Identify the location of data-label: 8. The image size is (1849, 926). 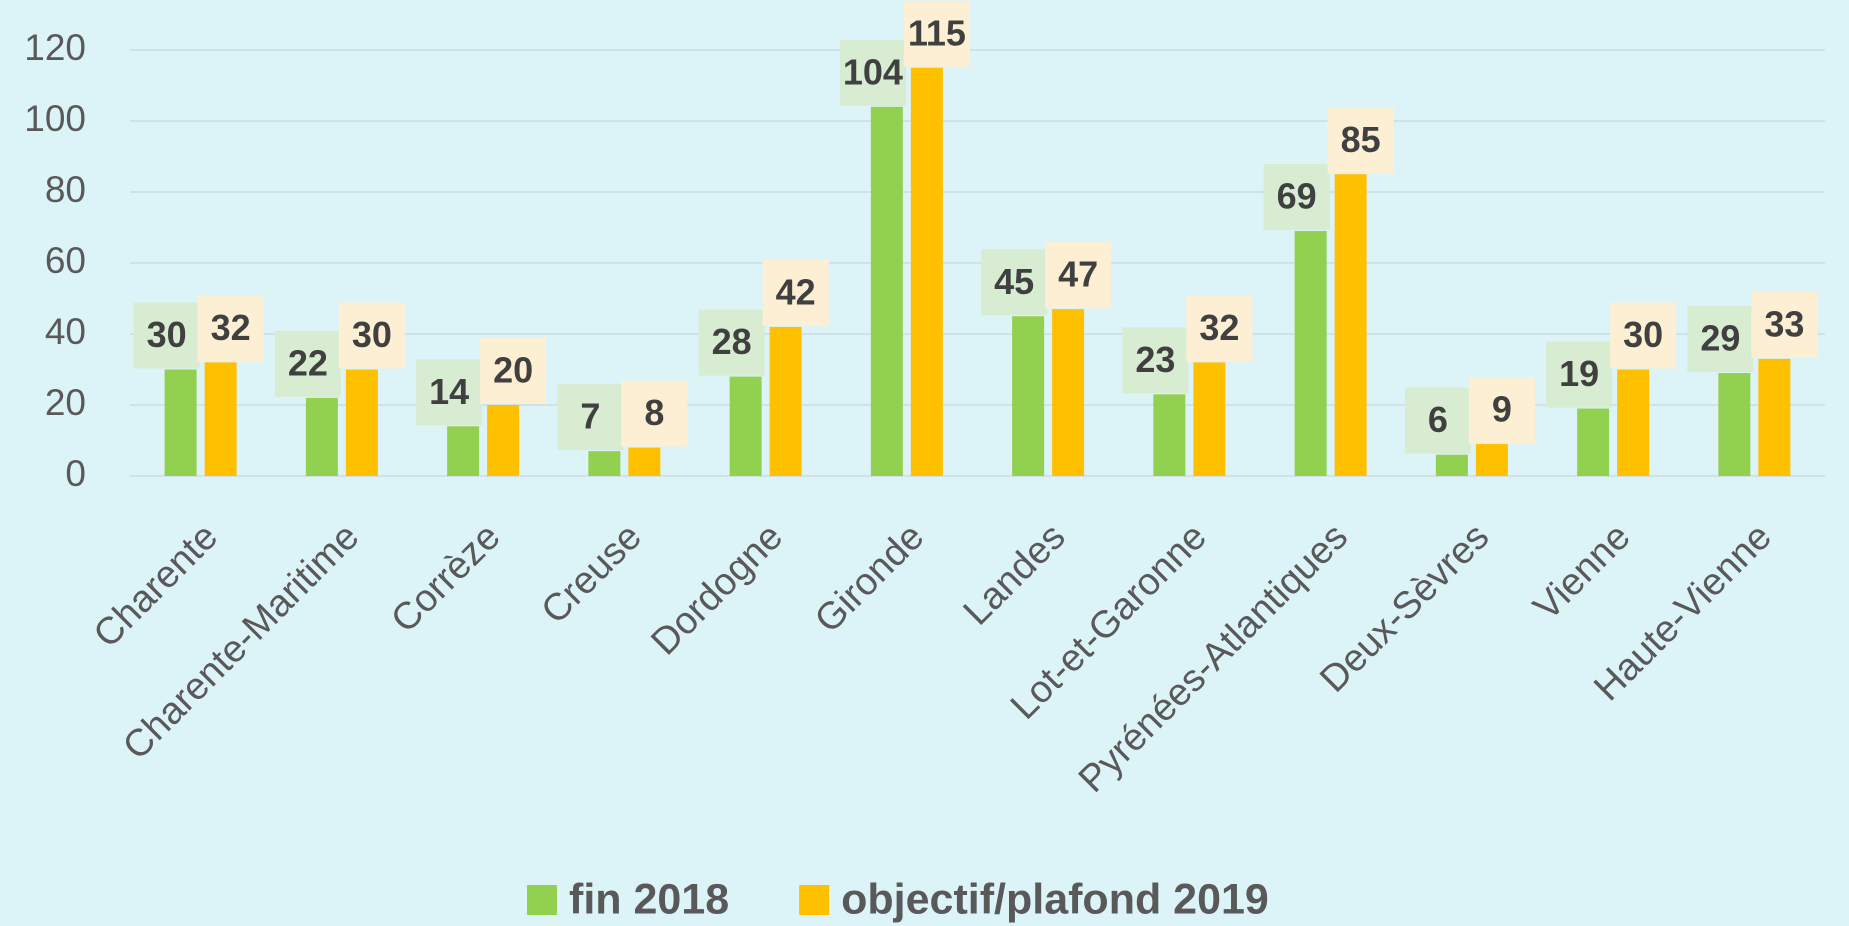
(654, 412).